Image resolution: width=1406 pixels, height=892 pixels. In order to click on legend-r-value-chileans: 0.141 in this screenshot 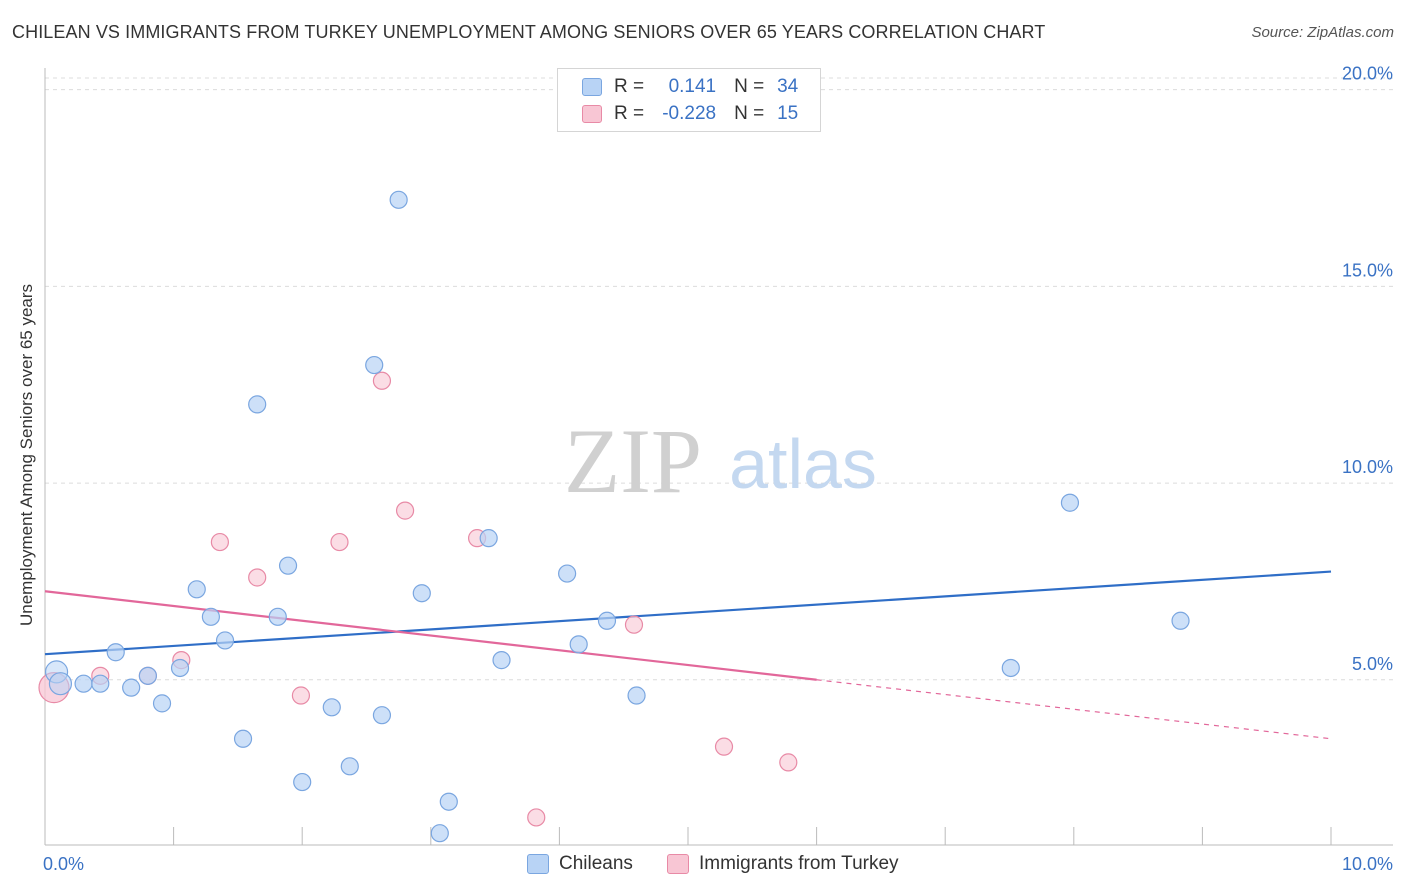, I will do `click(692, 86)`.